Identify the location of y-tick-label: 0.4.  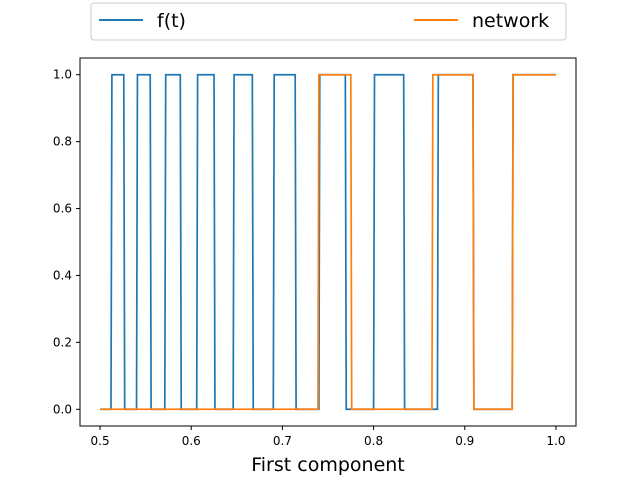
(62, 275).